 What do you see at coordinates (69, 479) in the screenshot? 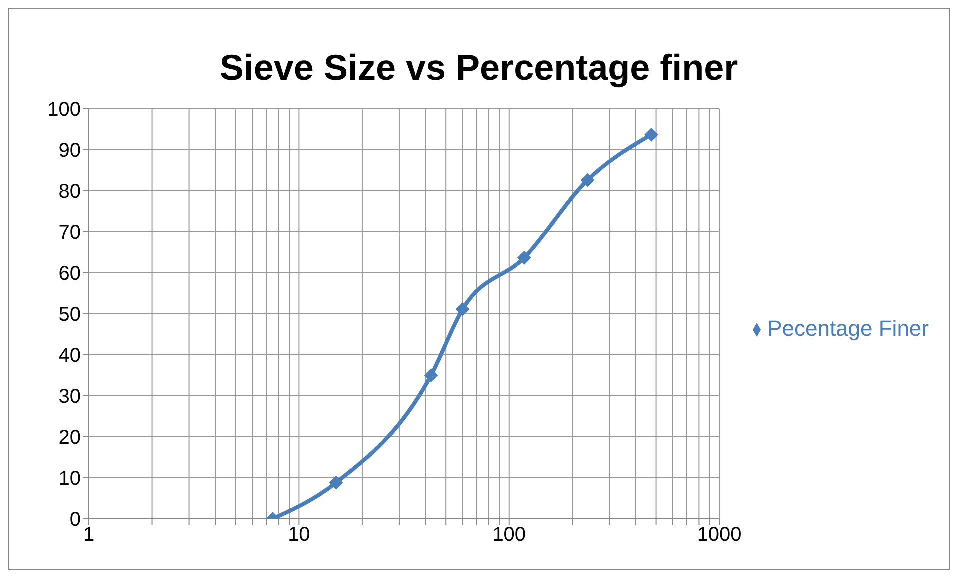
I see `y-tick-label: 10` at bounding box center [69, 479].